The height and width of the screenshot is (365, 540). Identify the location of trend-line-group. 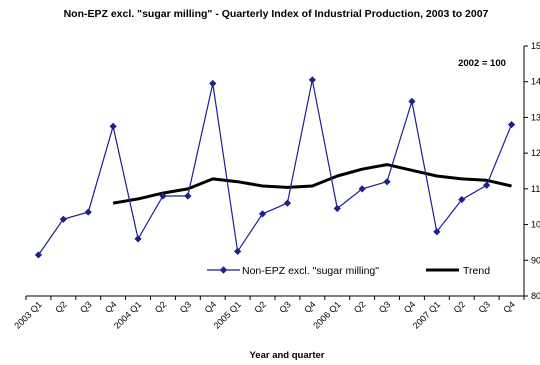
(312, 184).